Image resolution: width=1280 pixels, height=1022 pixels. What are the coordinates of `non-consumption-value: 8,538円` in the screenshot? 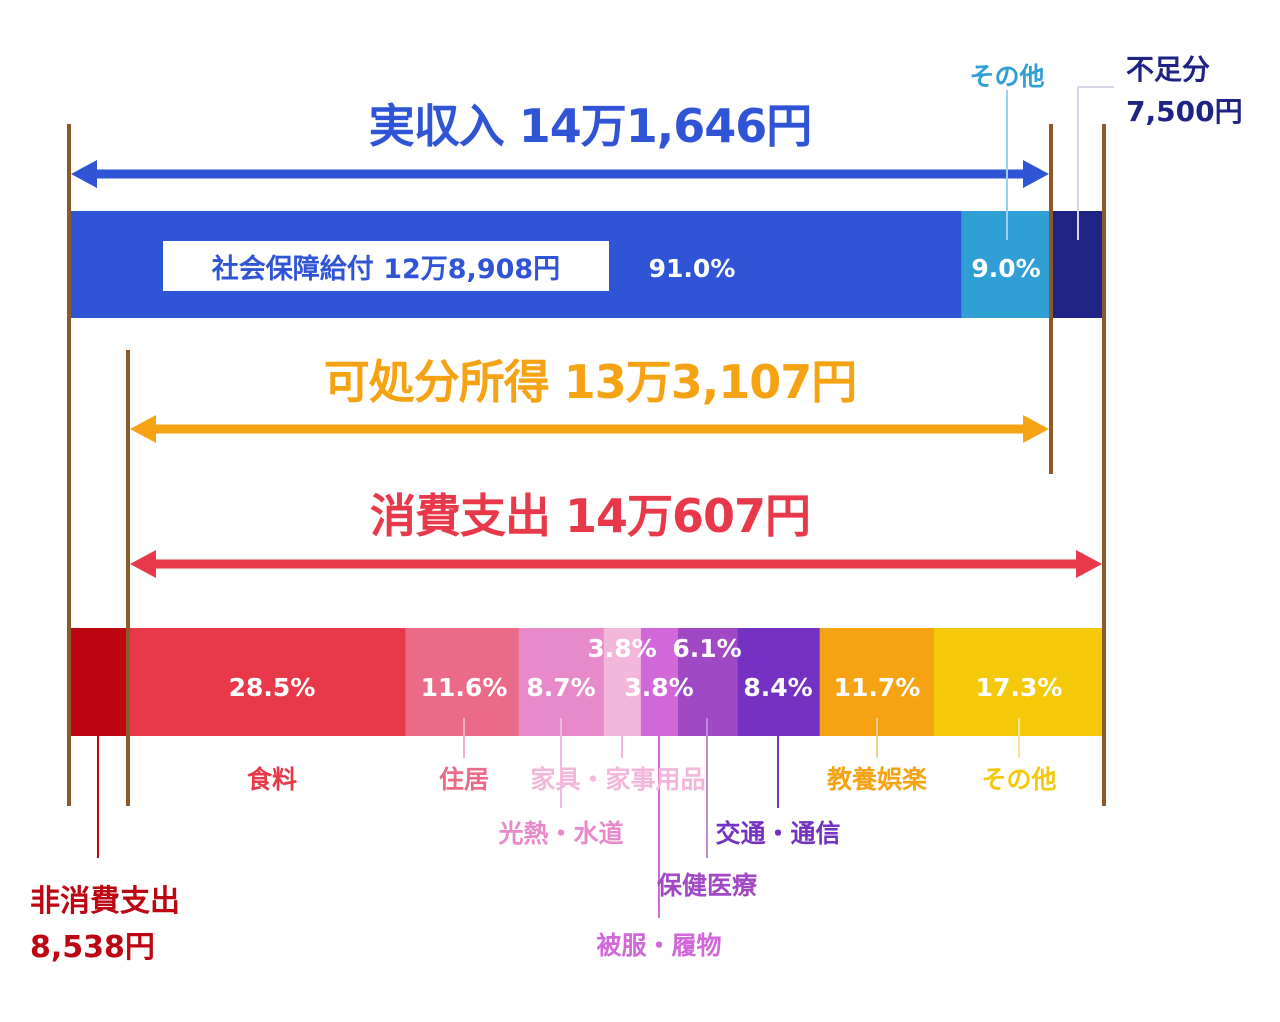 It's located at (92, 947).